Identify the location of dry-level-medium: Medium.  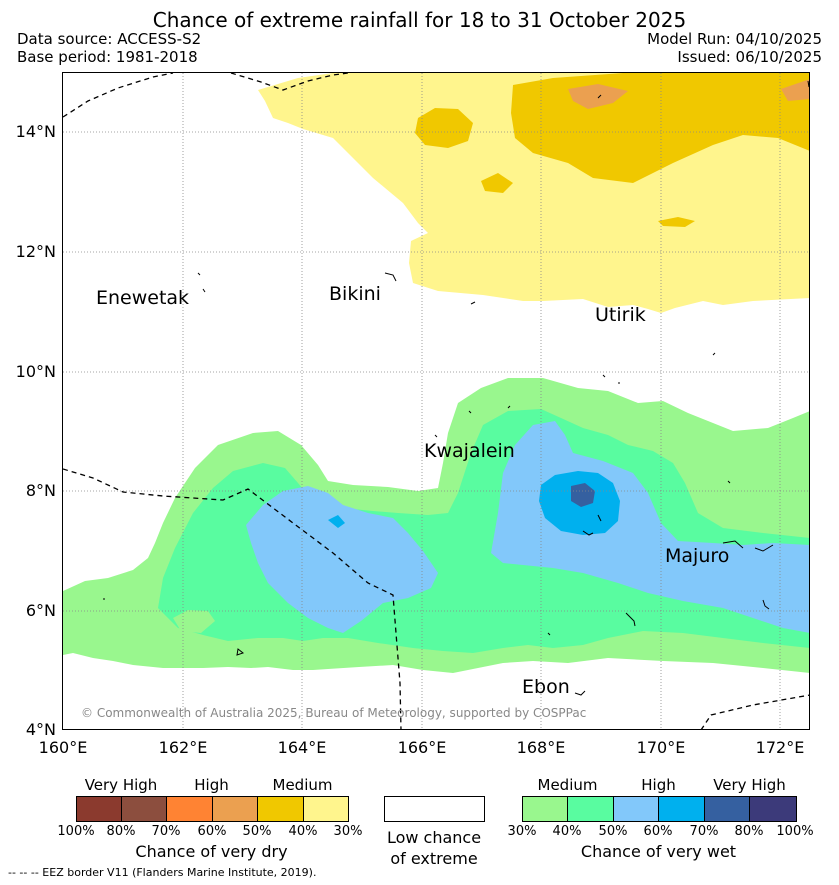
(302, 785).